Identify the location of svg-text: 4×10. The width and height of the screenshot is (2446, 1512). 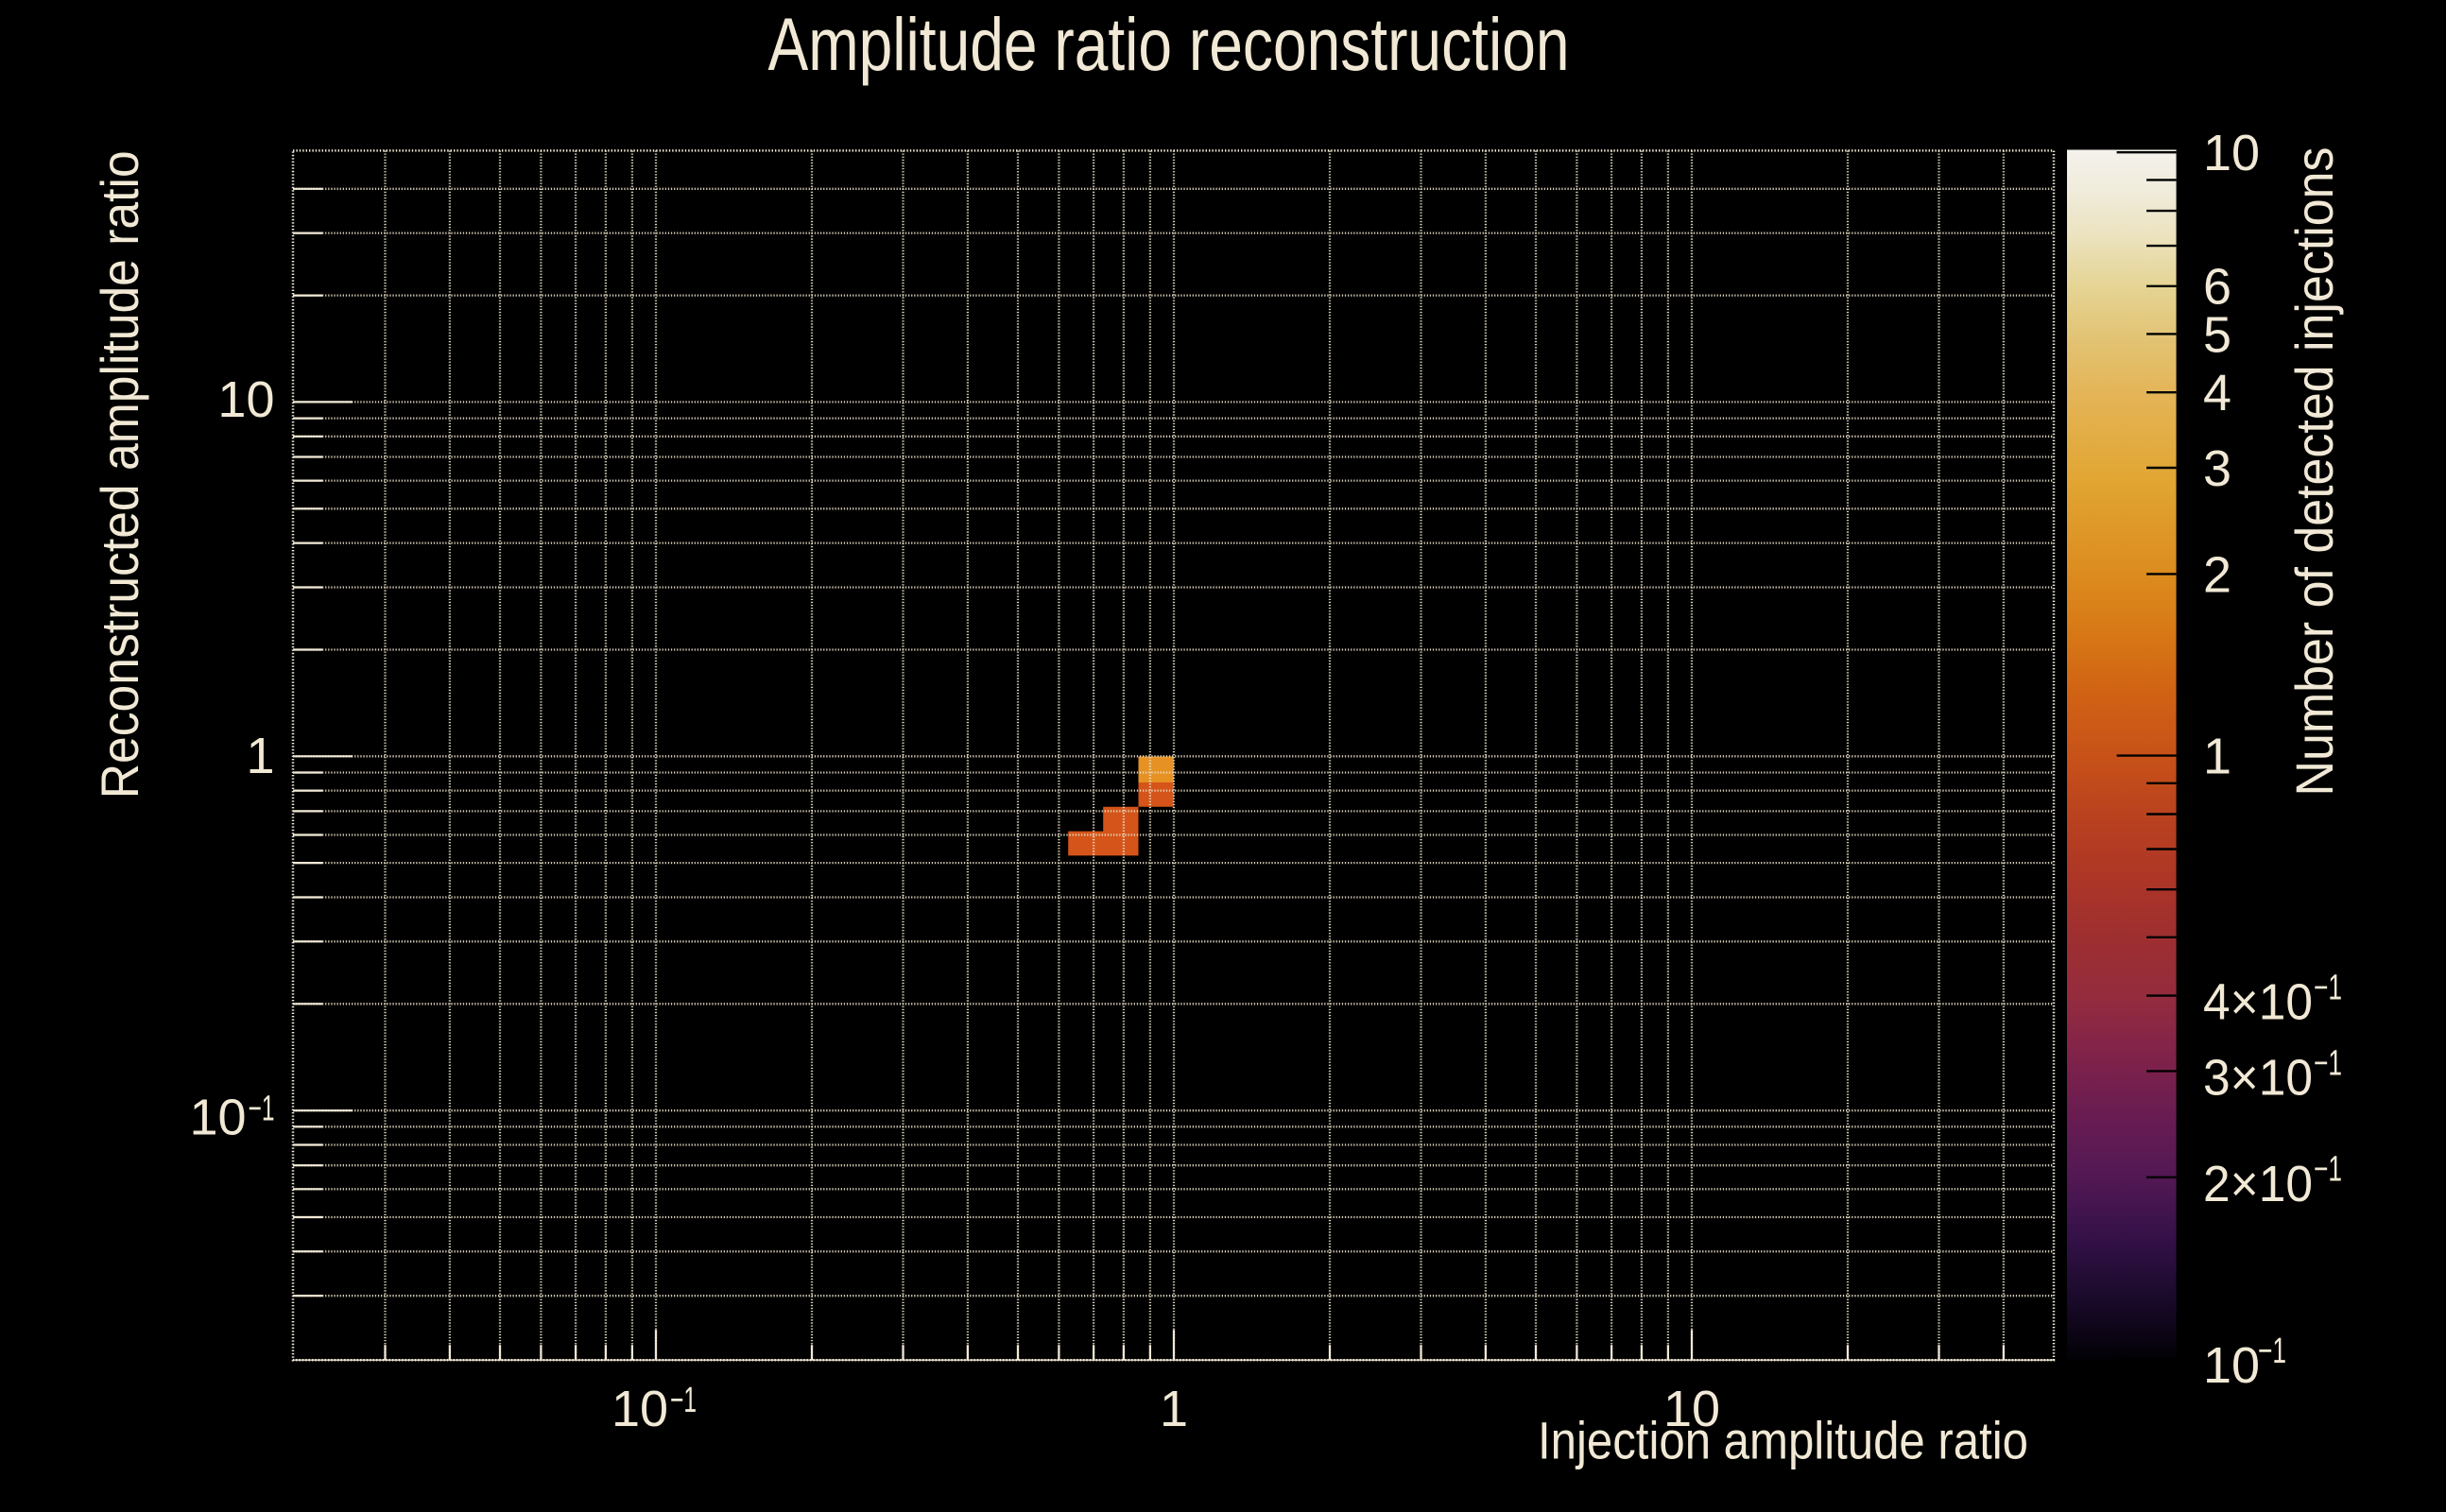
(2258, 1002).